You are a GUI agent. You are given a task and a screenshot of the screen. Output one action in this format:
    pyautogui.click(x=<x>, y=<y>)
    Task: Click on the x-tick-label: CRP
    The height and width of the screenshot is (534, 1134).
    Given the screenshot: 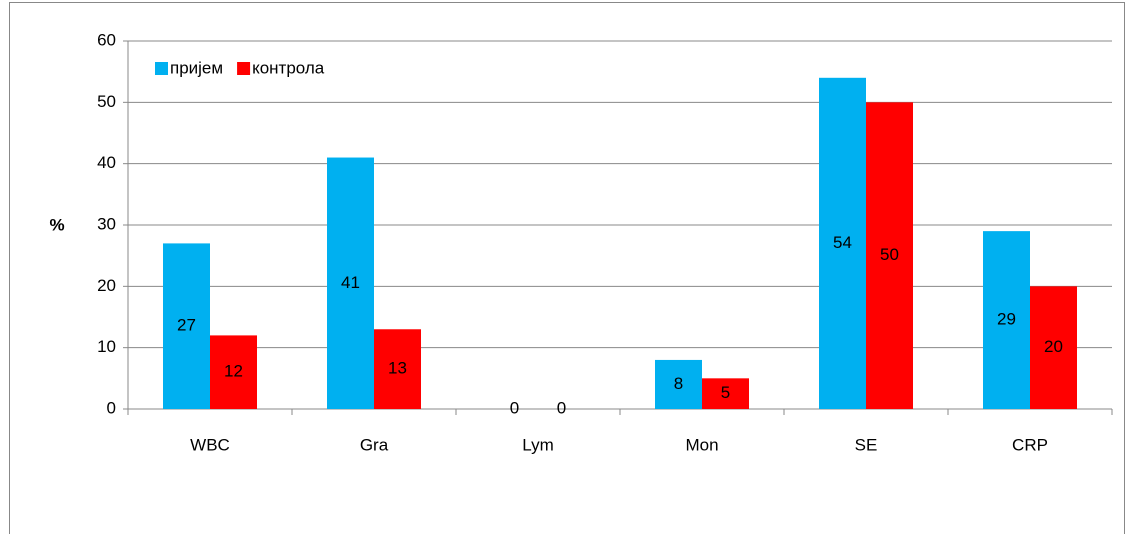 What is the action you would take?
    pyautogui.click(x=1030, y=444)
    